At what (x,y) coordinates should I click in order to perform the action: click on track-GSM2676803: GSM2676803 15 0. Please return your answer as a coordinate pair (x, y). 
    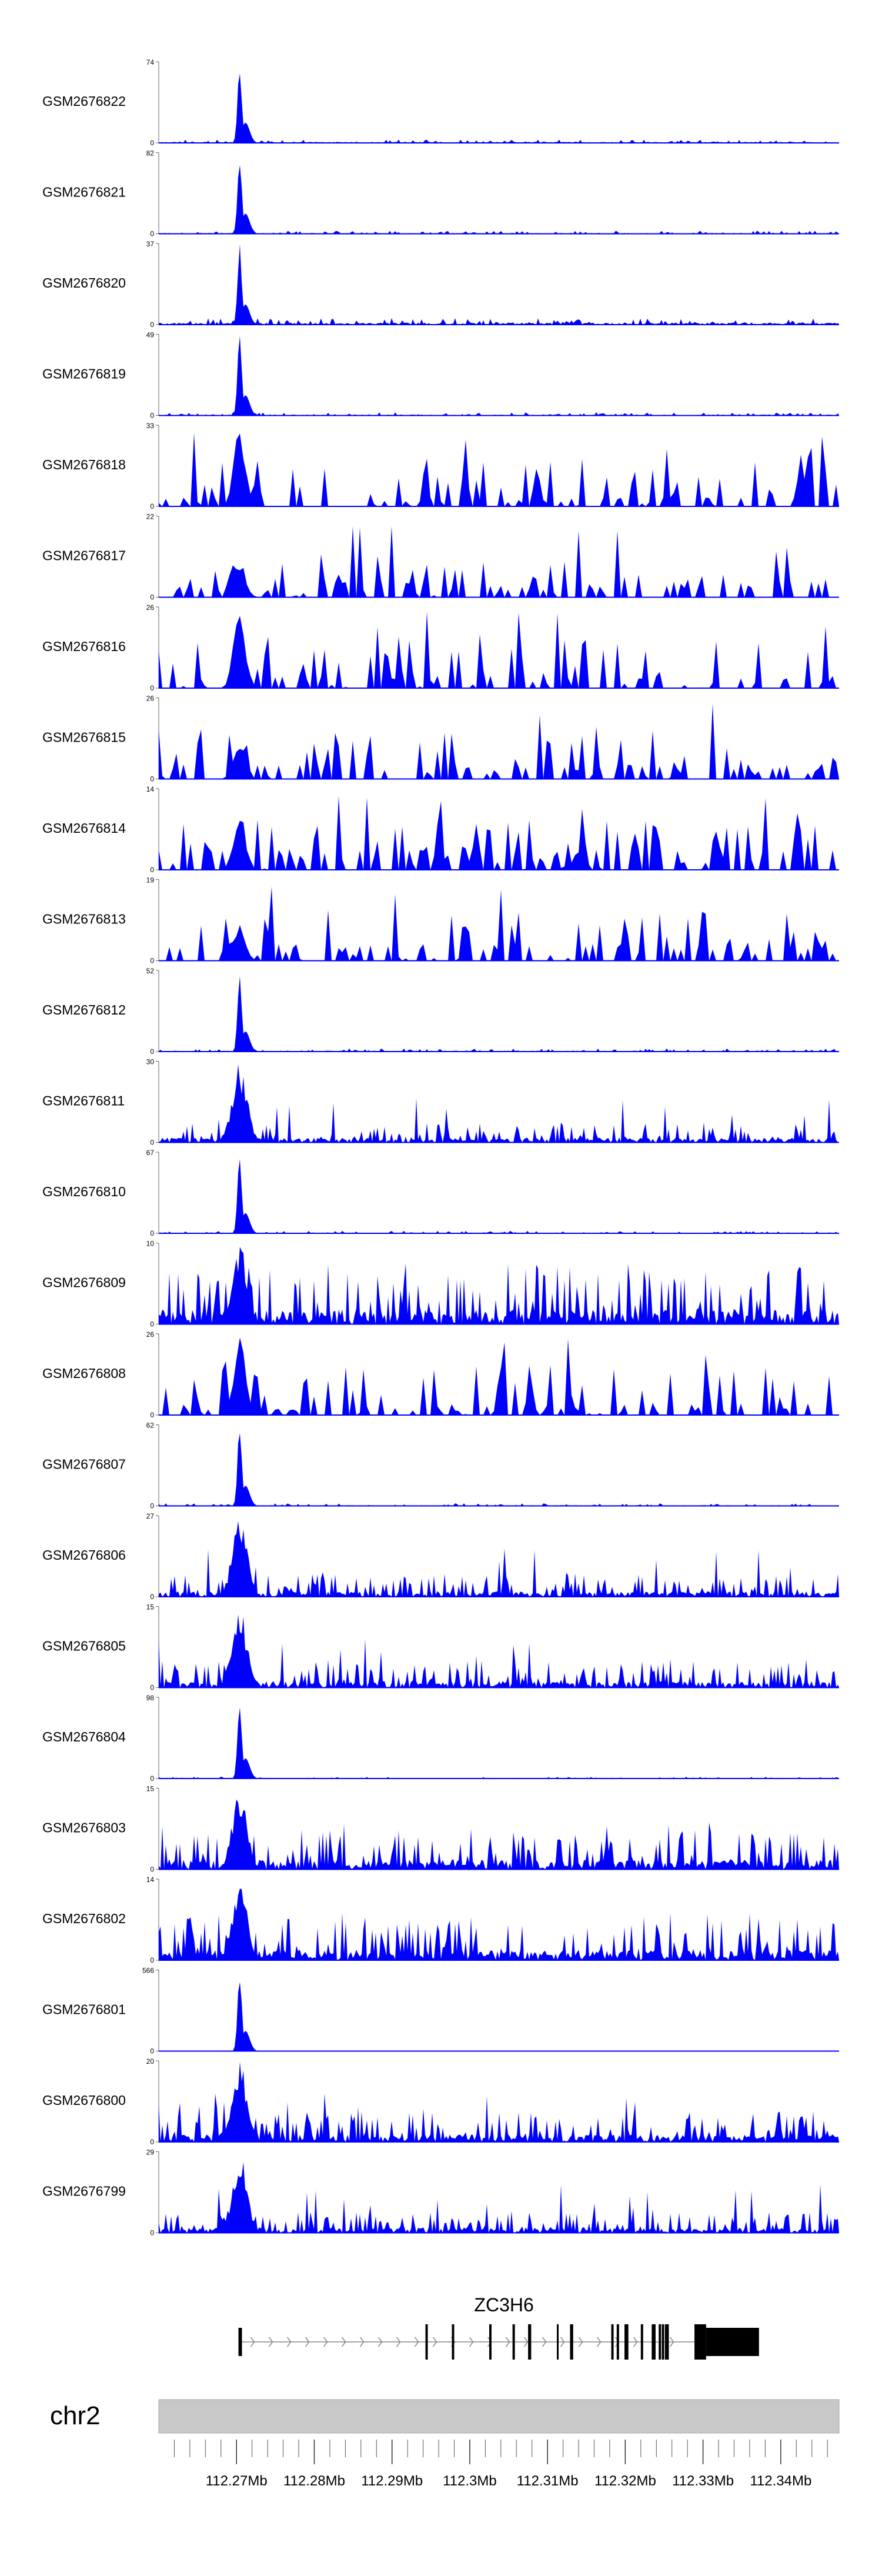
    Looking at the image, I should click on (440, 1829).